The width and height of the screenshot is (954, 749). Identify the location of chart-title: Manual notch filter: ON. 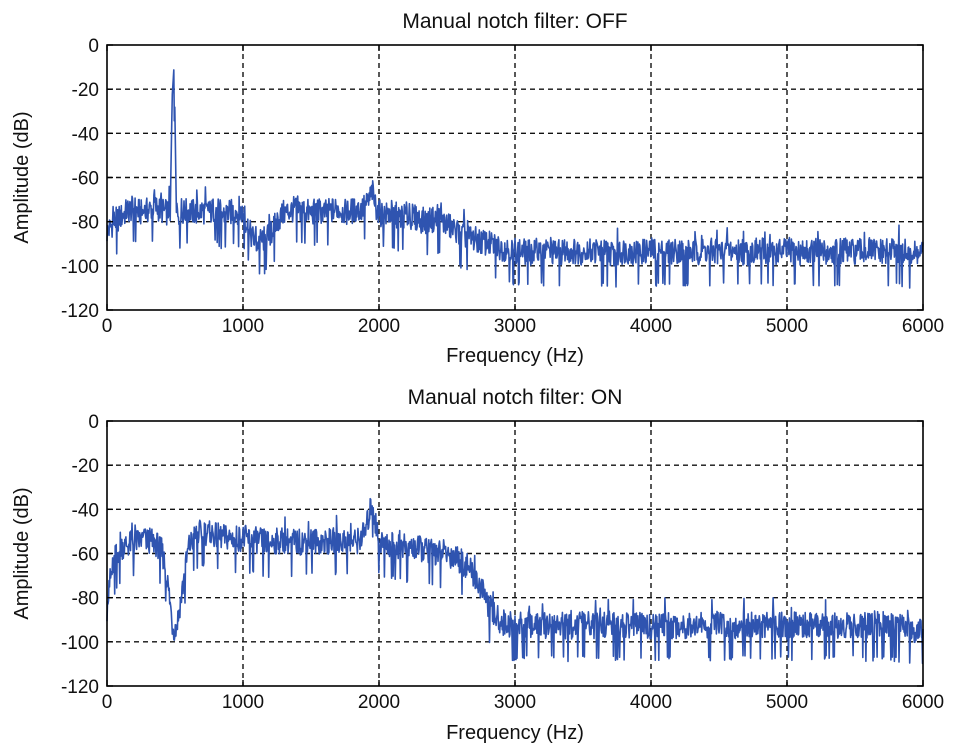
(515, 397).